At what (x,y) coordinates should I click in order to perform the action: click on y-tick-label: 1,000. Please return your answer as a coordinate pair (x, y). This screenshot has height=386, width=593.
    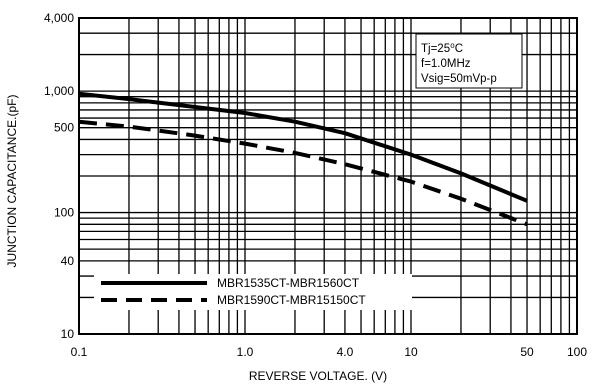
    Looking at the image, I should click on (59, 91).